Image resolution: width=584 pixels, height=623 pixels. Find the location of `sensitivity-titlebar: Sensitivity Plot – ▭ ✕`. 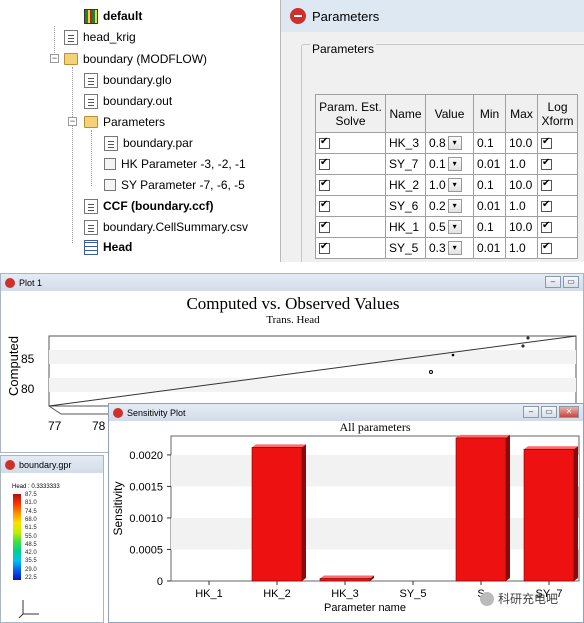

sensitivity-titlebar: Sensitivity Plot – ▭ ✕ is located at coordinates (346, 412).